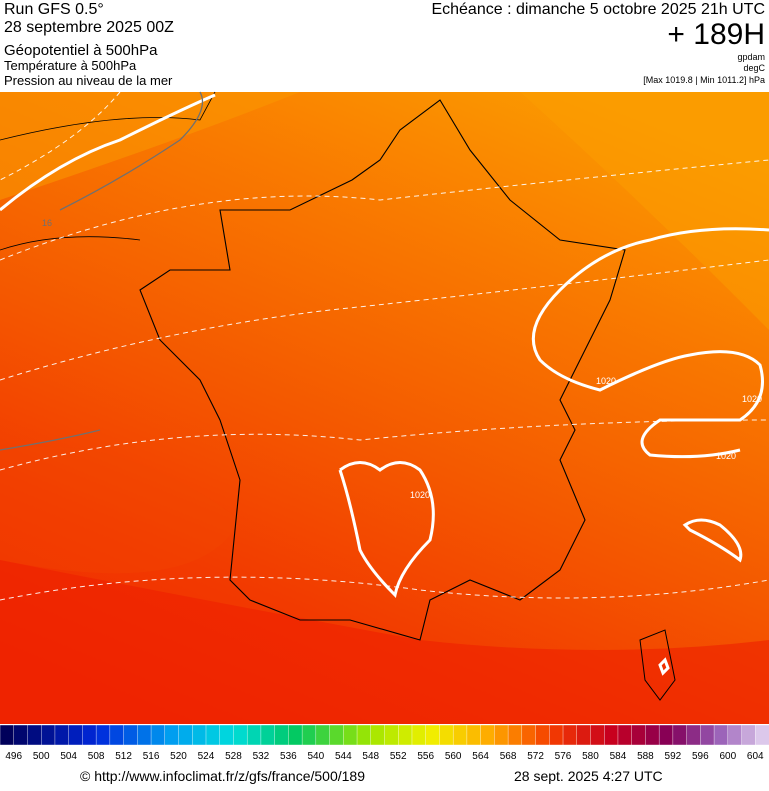 The image size is (769, 791). I want to click on scale-label: 536, so click(288, 756).